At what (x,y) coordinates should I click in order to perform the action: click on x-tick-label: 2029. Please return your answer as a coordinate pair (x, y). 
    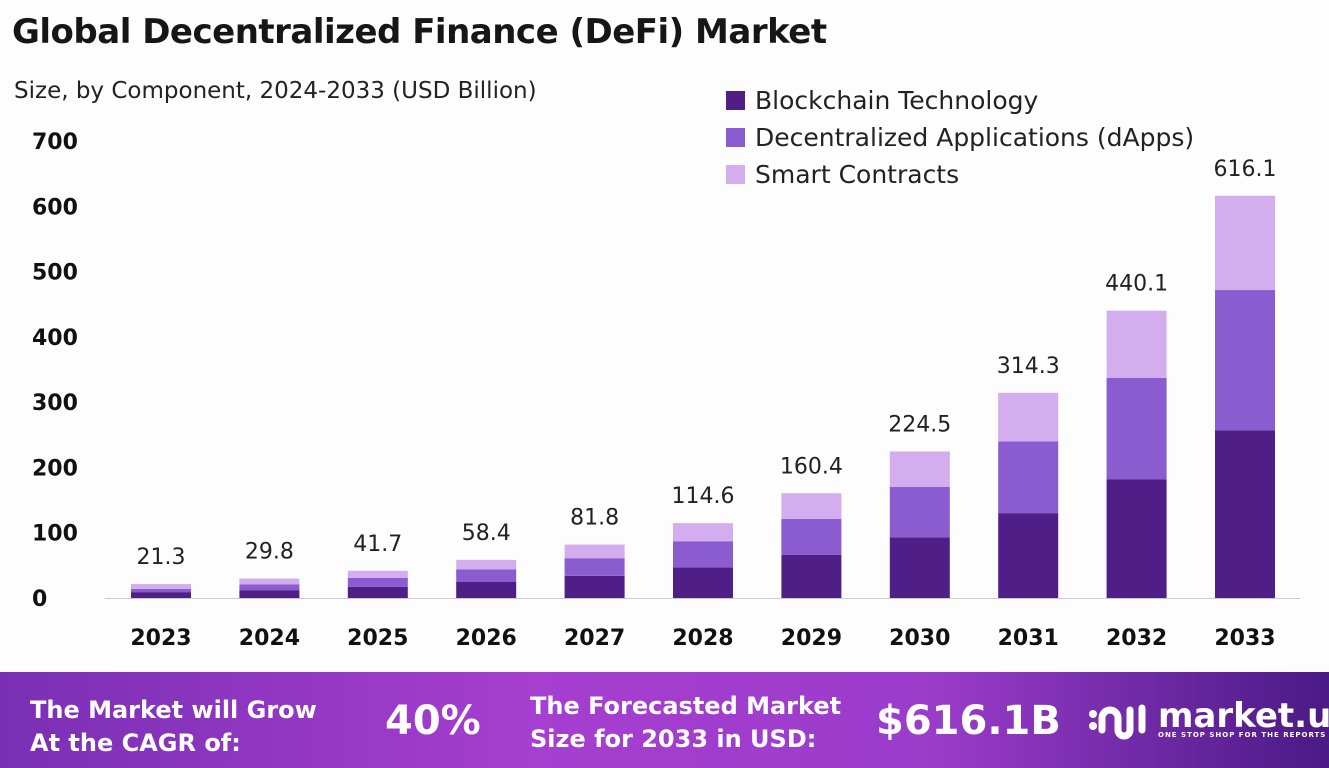
    Looking at the image, I should click on (811, 638).